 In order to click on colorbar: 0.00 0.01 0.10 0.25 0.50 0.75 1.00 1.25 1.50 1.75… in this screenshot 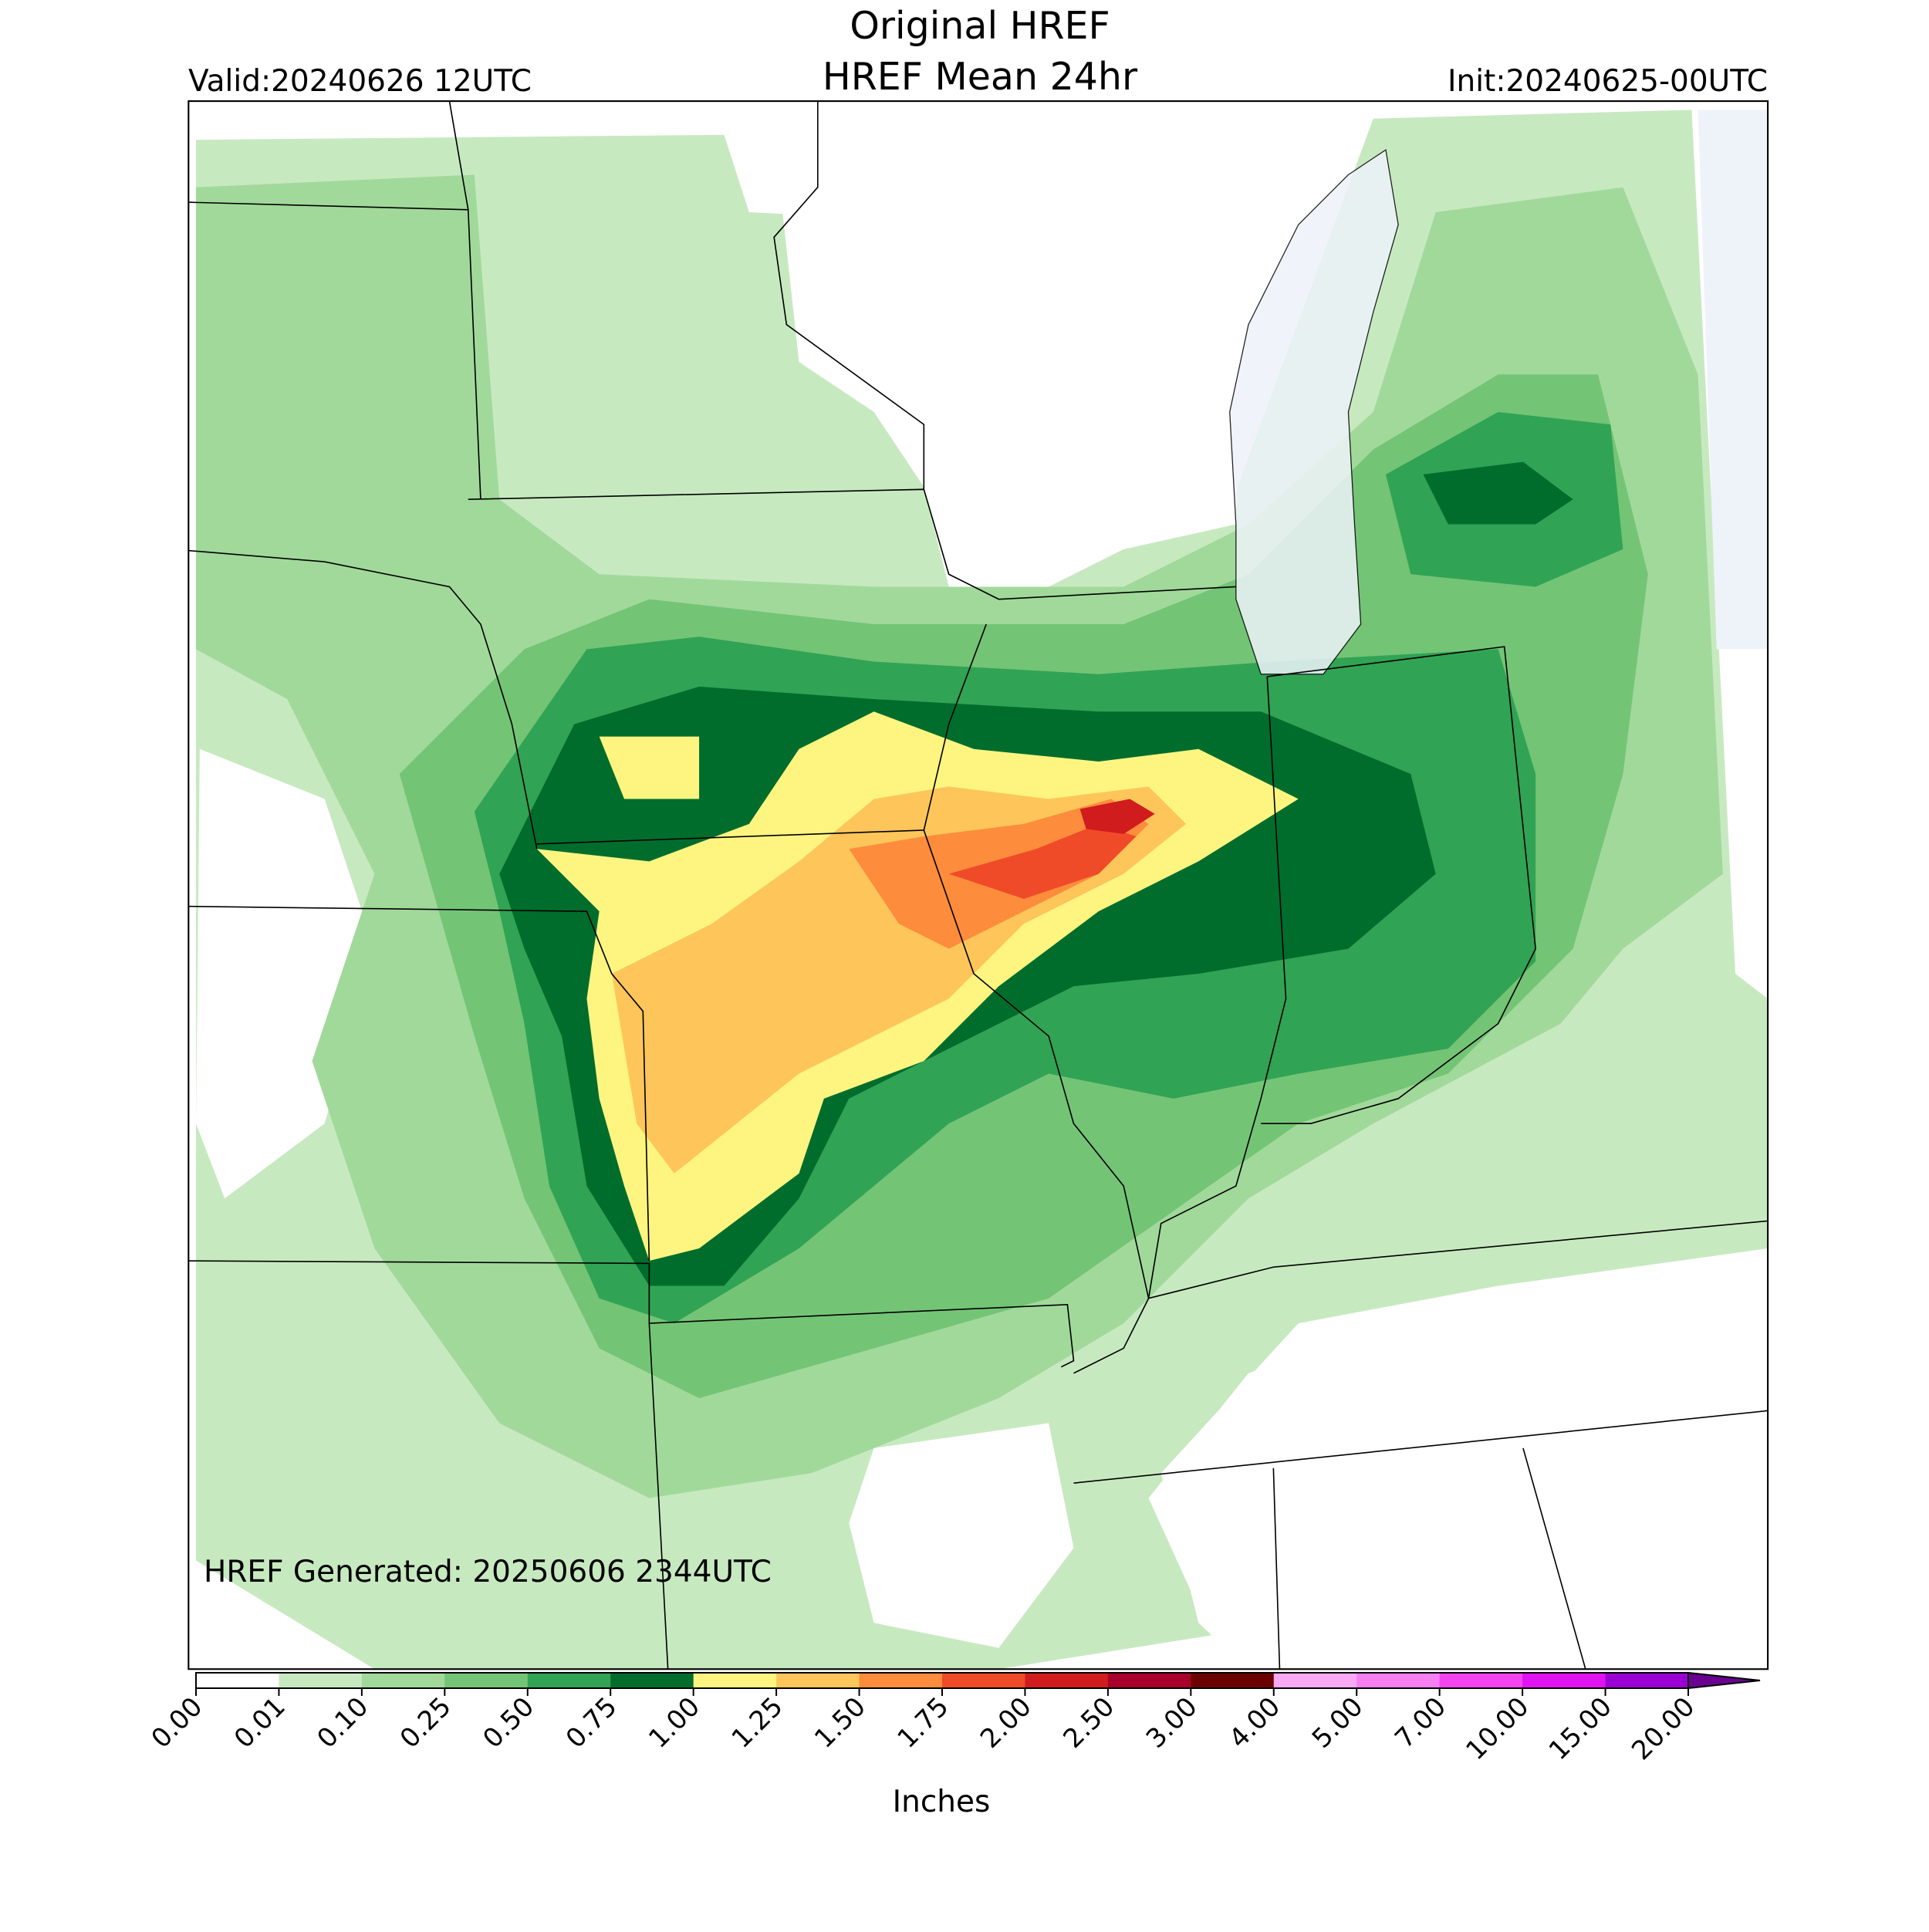, I will do `click(953, 1718)`.